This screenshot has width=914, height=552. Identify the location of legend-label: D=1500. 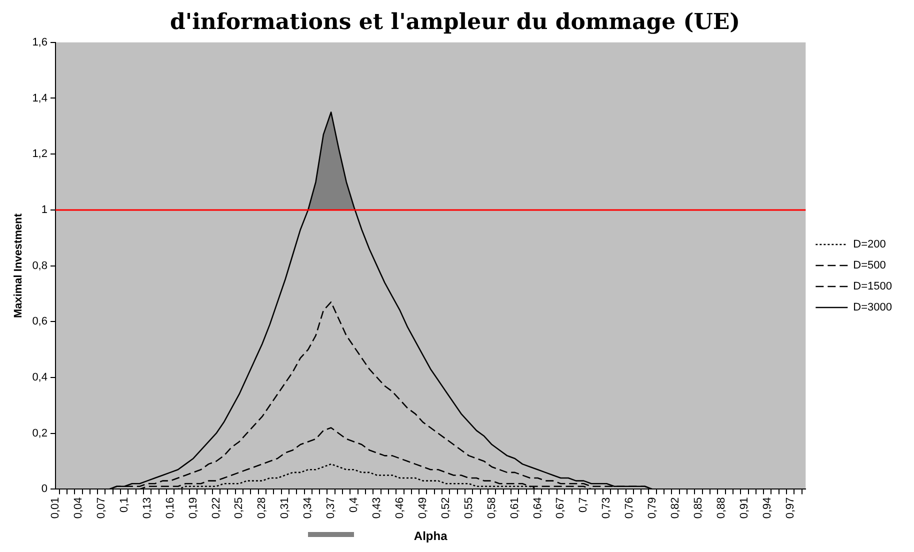
(872, 286).